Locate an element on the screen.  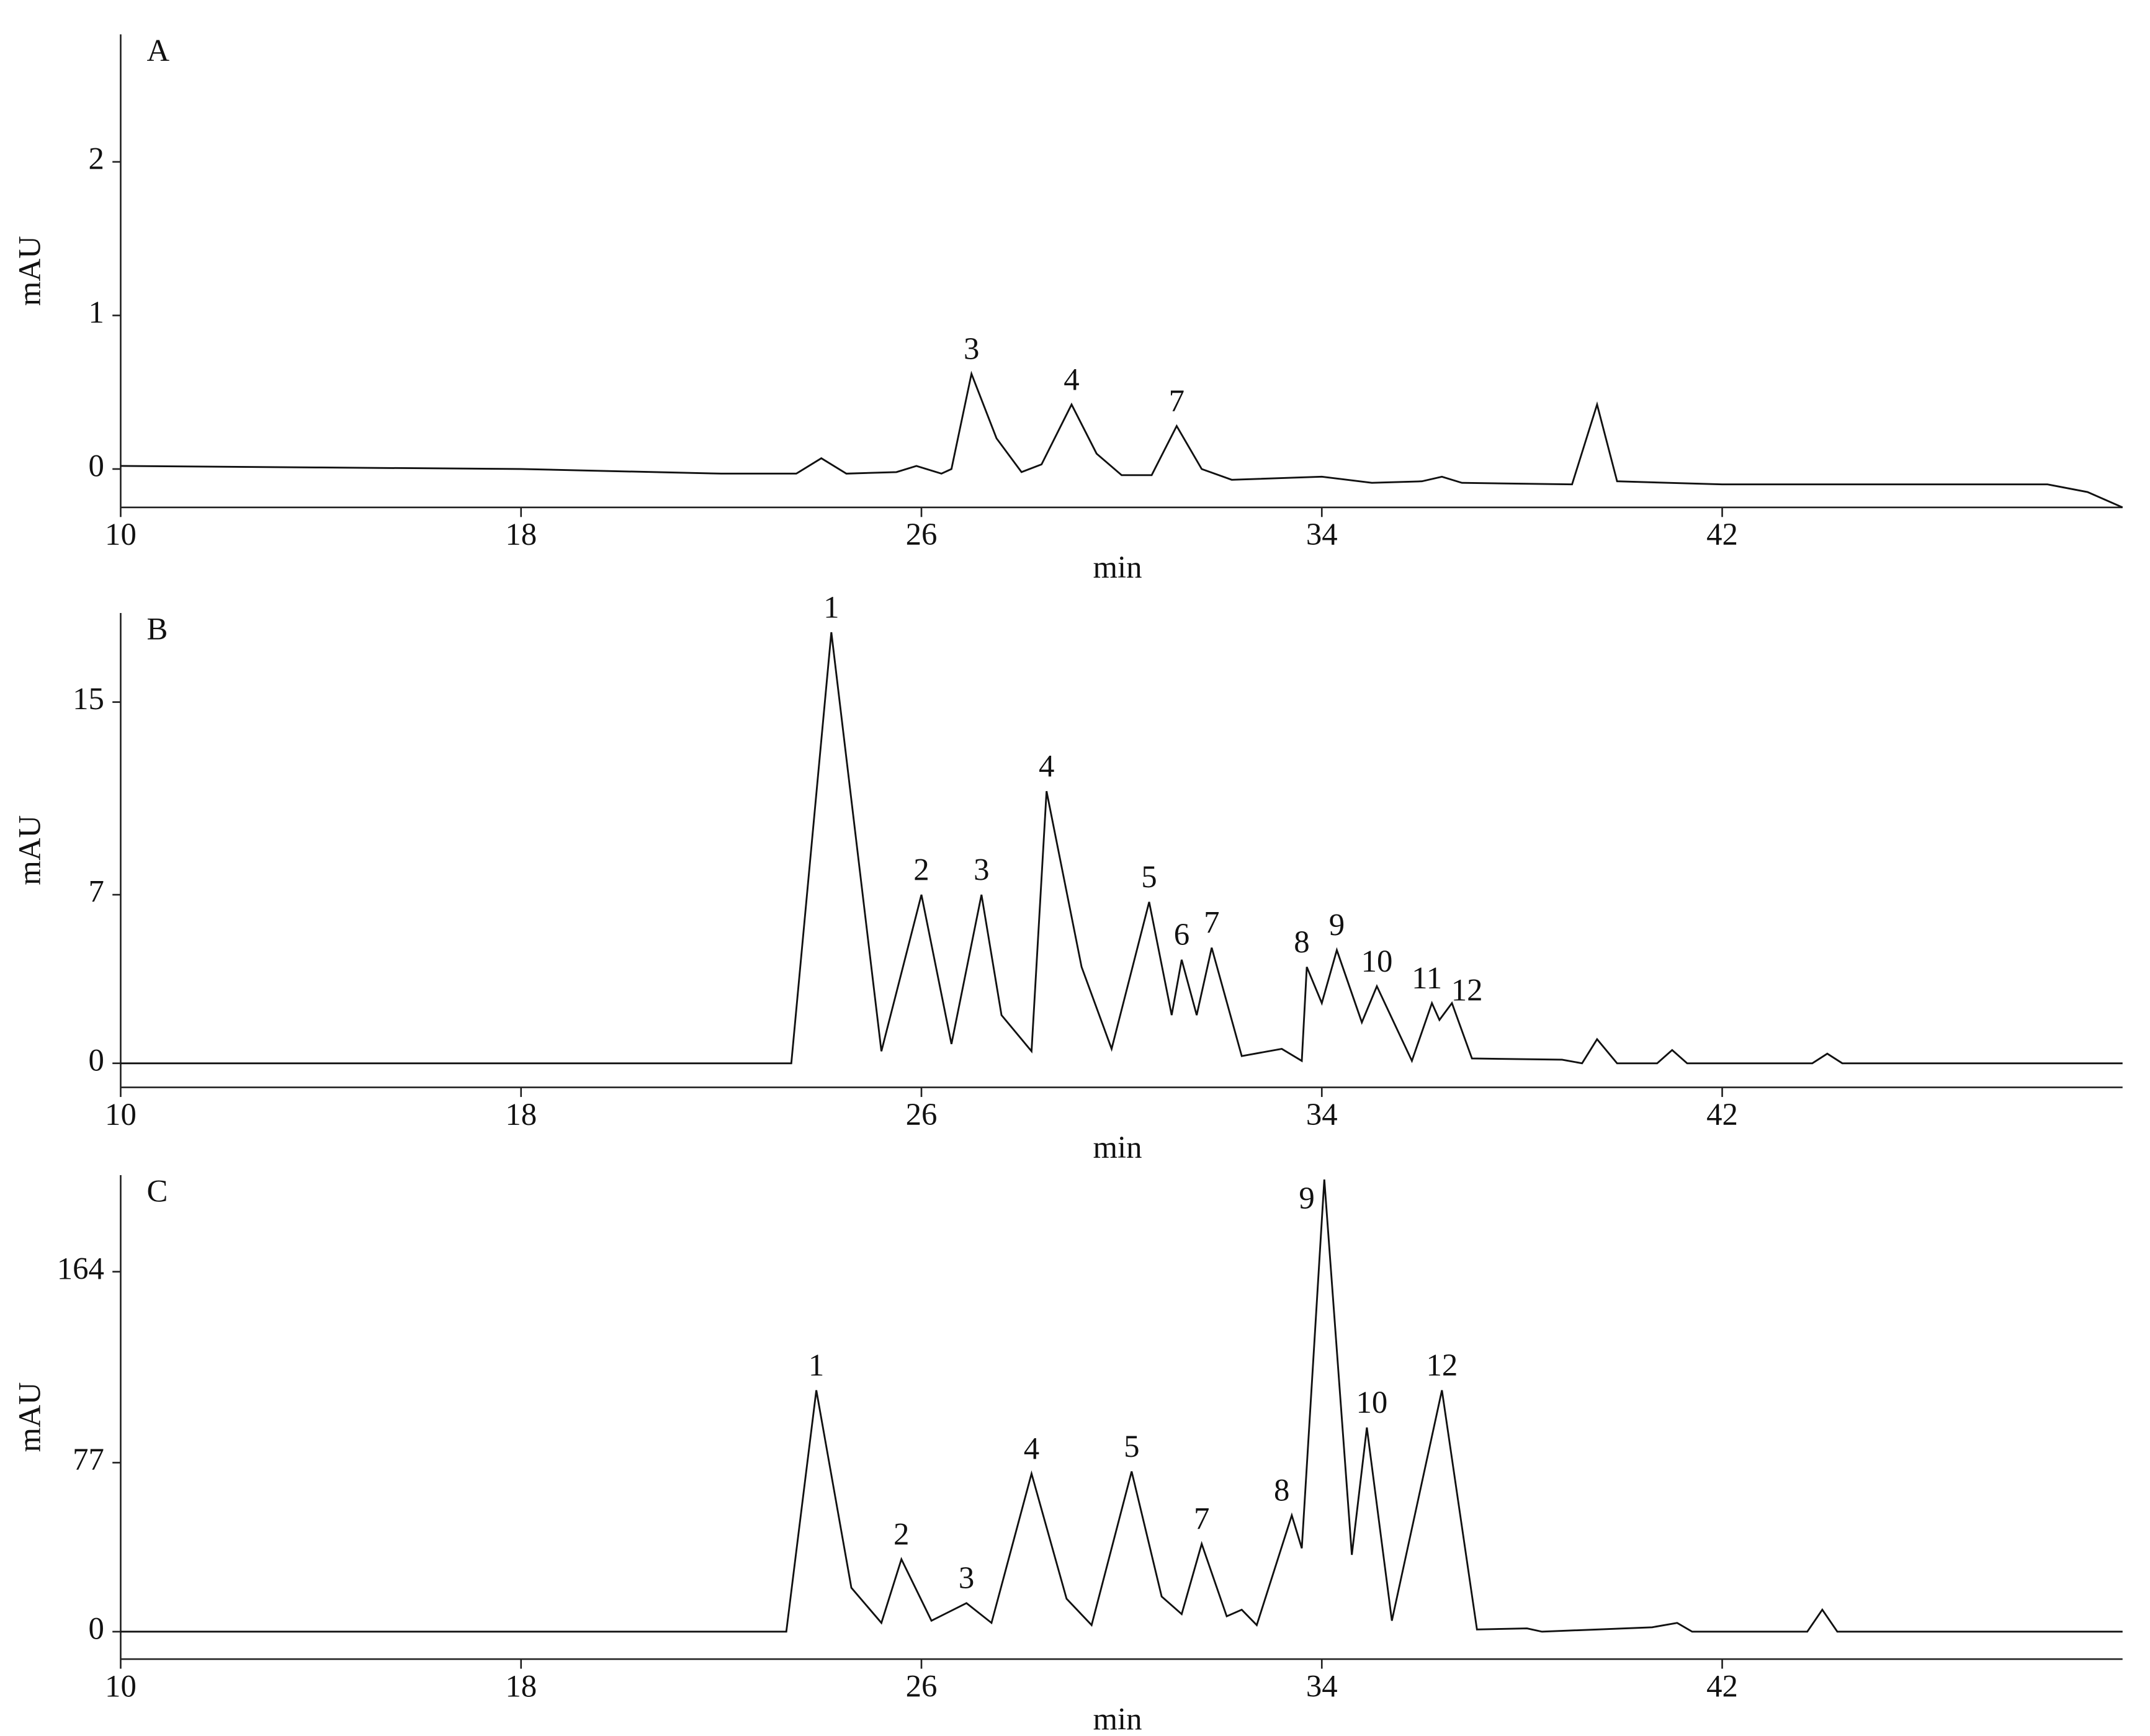
y-tick-label: 15 is located at coordinates (89, 698).